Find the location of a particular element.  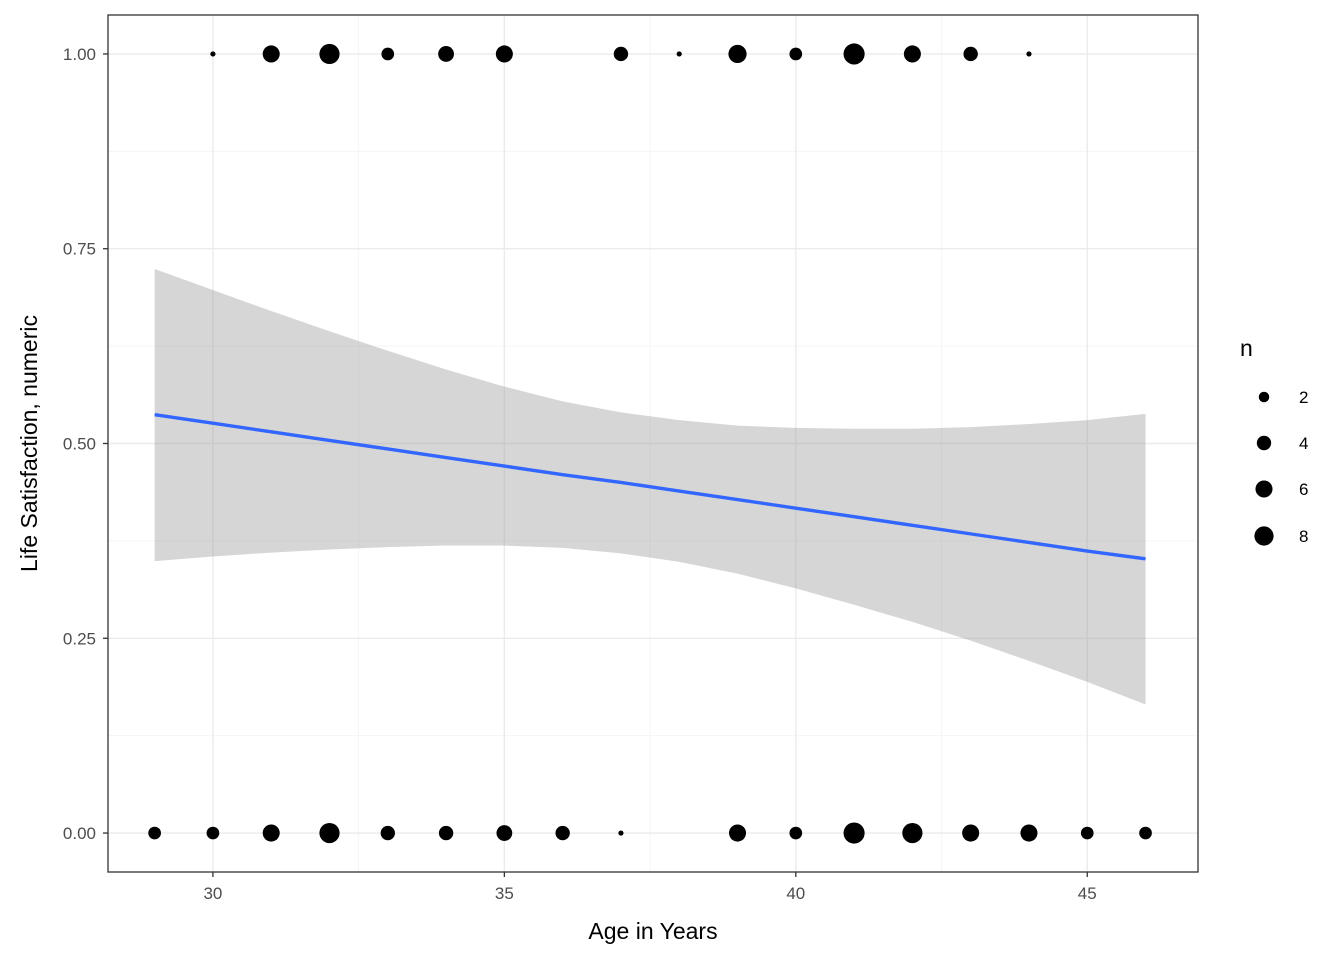

x-tick-label: 40 is located at coordinates (795, 893).